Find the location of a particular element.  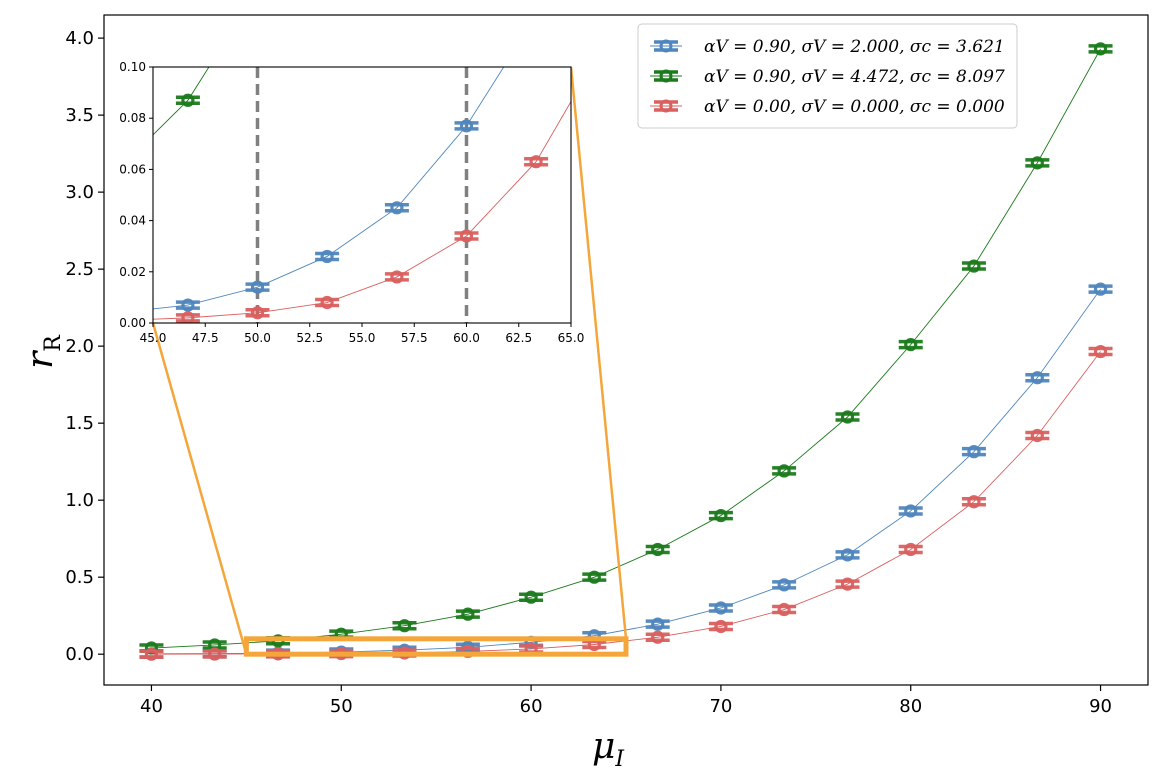

inset-y-axis-ticks: 0.00 0.02 0.04 0.06 0.08 0.10 is located at coordinates (136, 195).